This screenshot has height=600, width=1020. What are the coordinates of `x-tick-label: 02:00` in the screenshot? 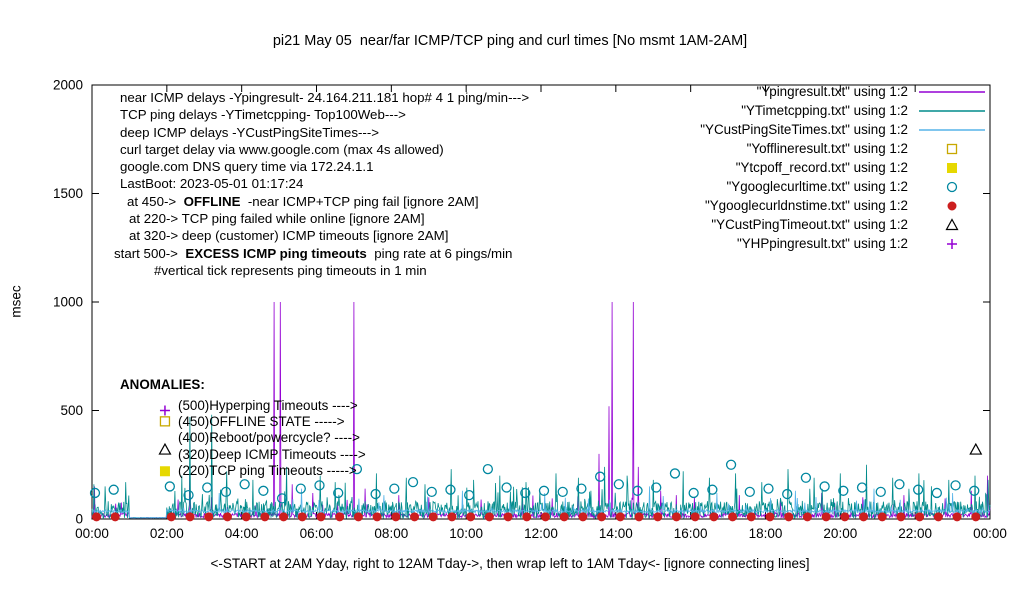 It's located at (167, 533).